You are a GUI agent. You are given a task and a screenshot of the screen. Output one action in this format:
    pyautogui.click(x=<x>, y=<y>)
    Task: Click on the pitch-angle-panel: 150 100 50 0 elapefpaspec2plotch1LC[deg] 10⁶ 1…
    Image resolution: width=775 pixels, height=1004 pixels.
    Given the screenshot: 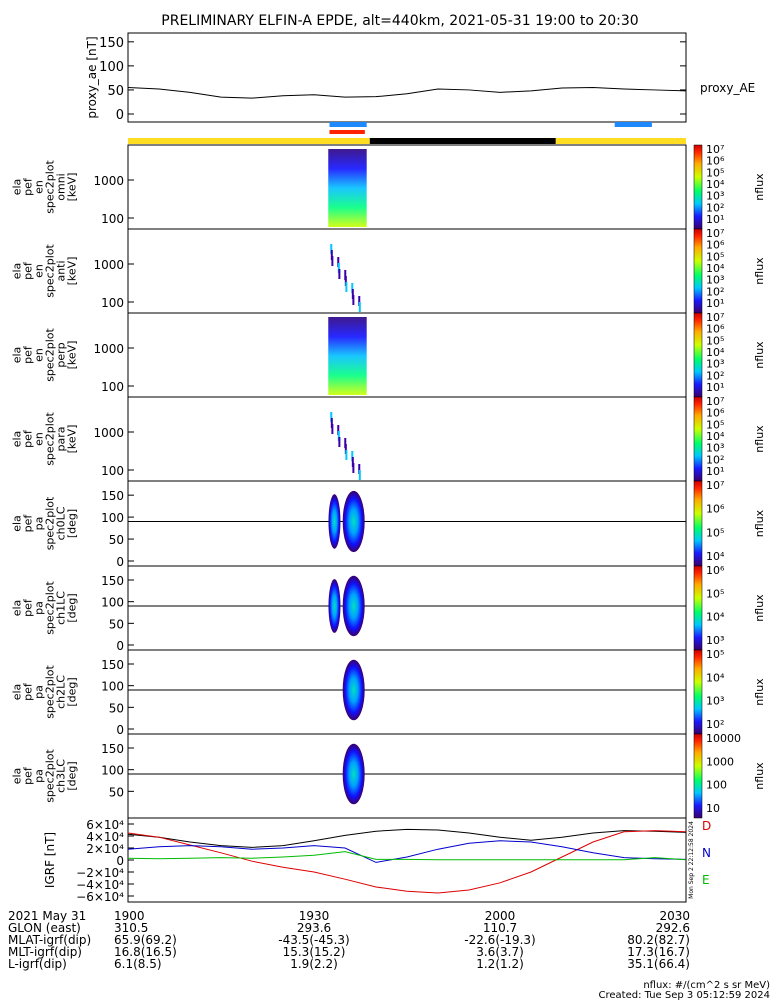 What is the action you would take?
    pyautogui.click(x=389, y=608)
    